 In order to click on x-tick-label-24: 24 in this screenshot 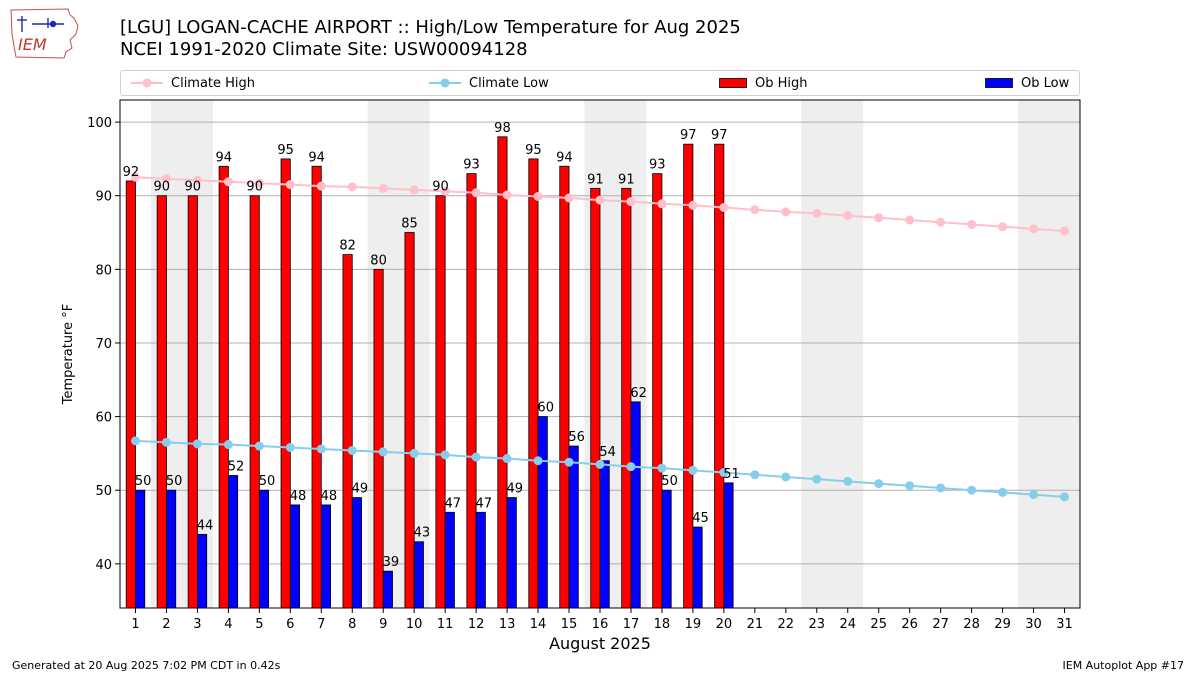, I will do `click(847, 624)`.